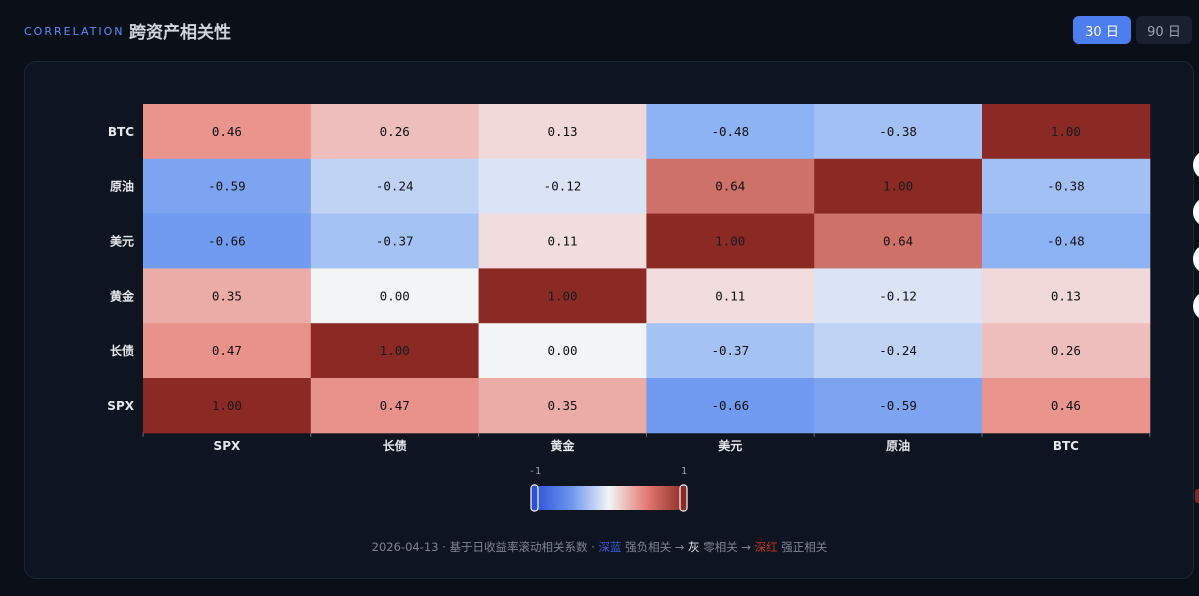  I want to click on cell-value-label: 0.47, so click(227, 350).